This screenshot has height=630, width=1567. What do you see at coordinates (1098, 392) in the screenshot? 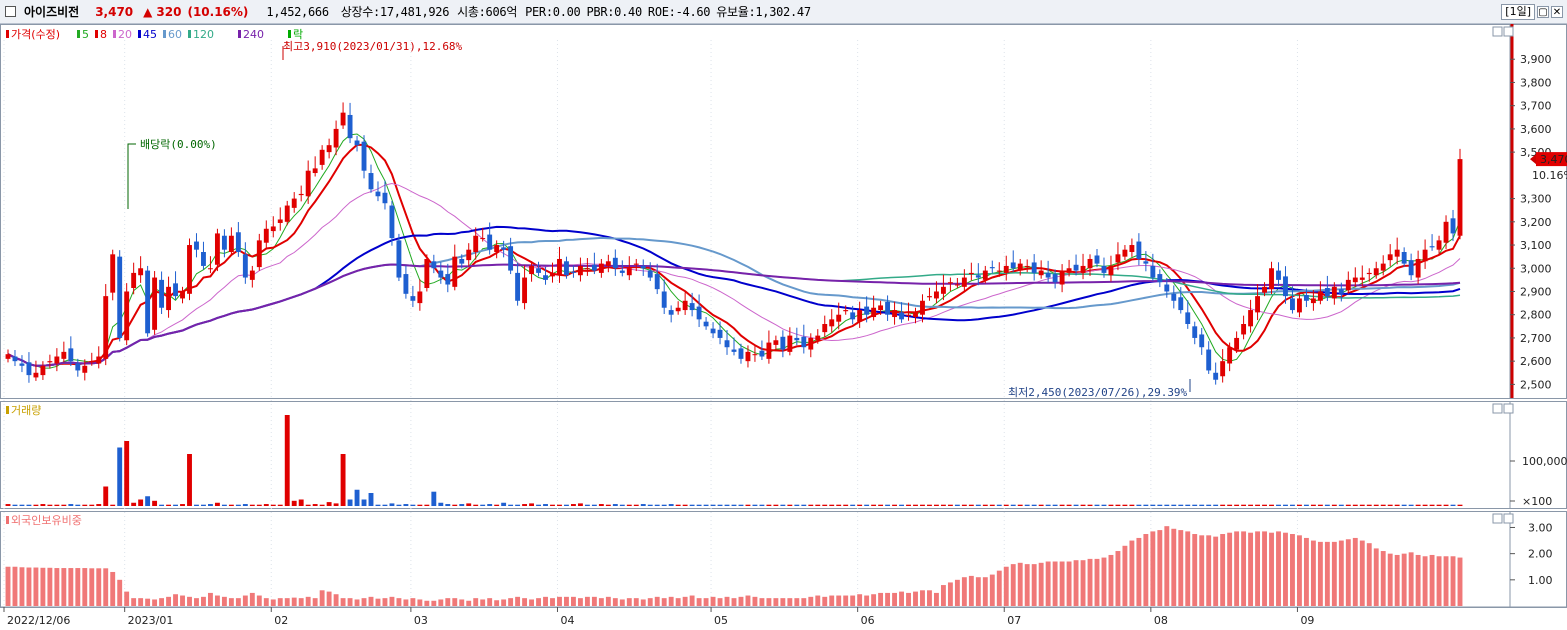
I see `low-annotation: 최저2,450(2023/07/26),29.39%` at bounding box center [1098, 392].